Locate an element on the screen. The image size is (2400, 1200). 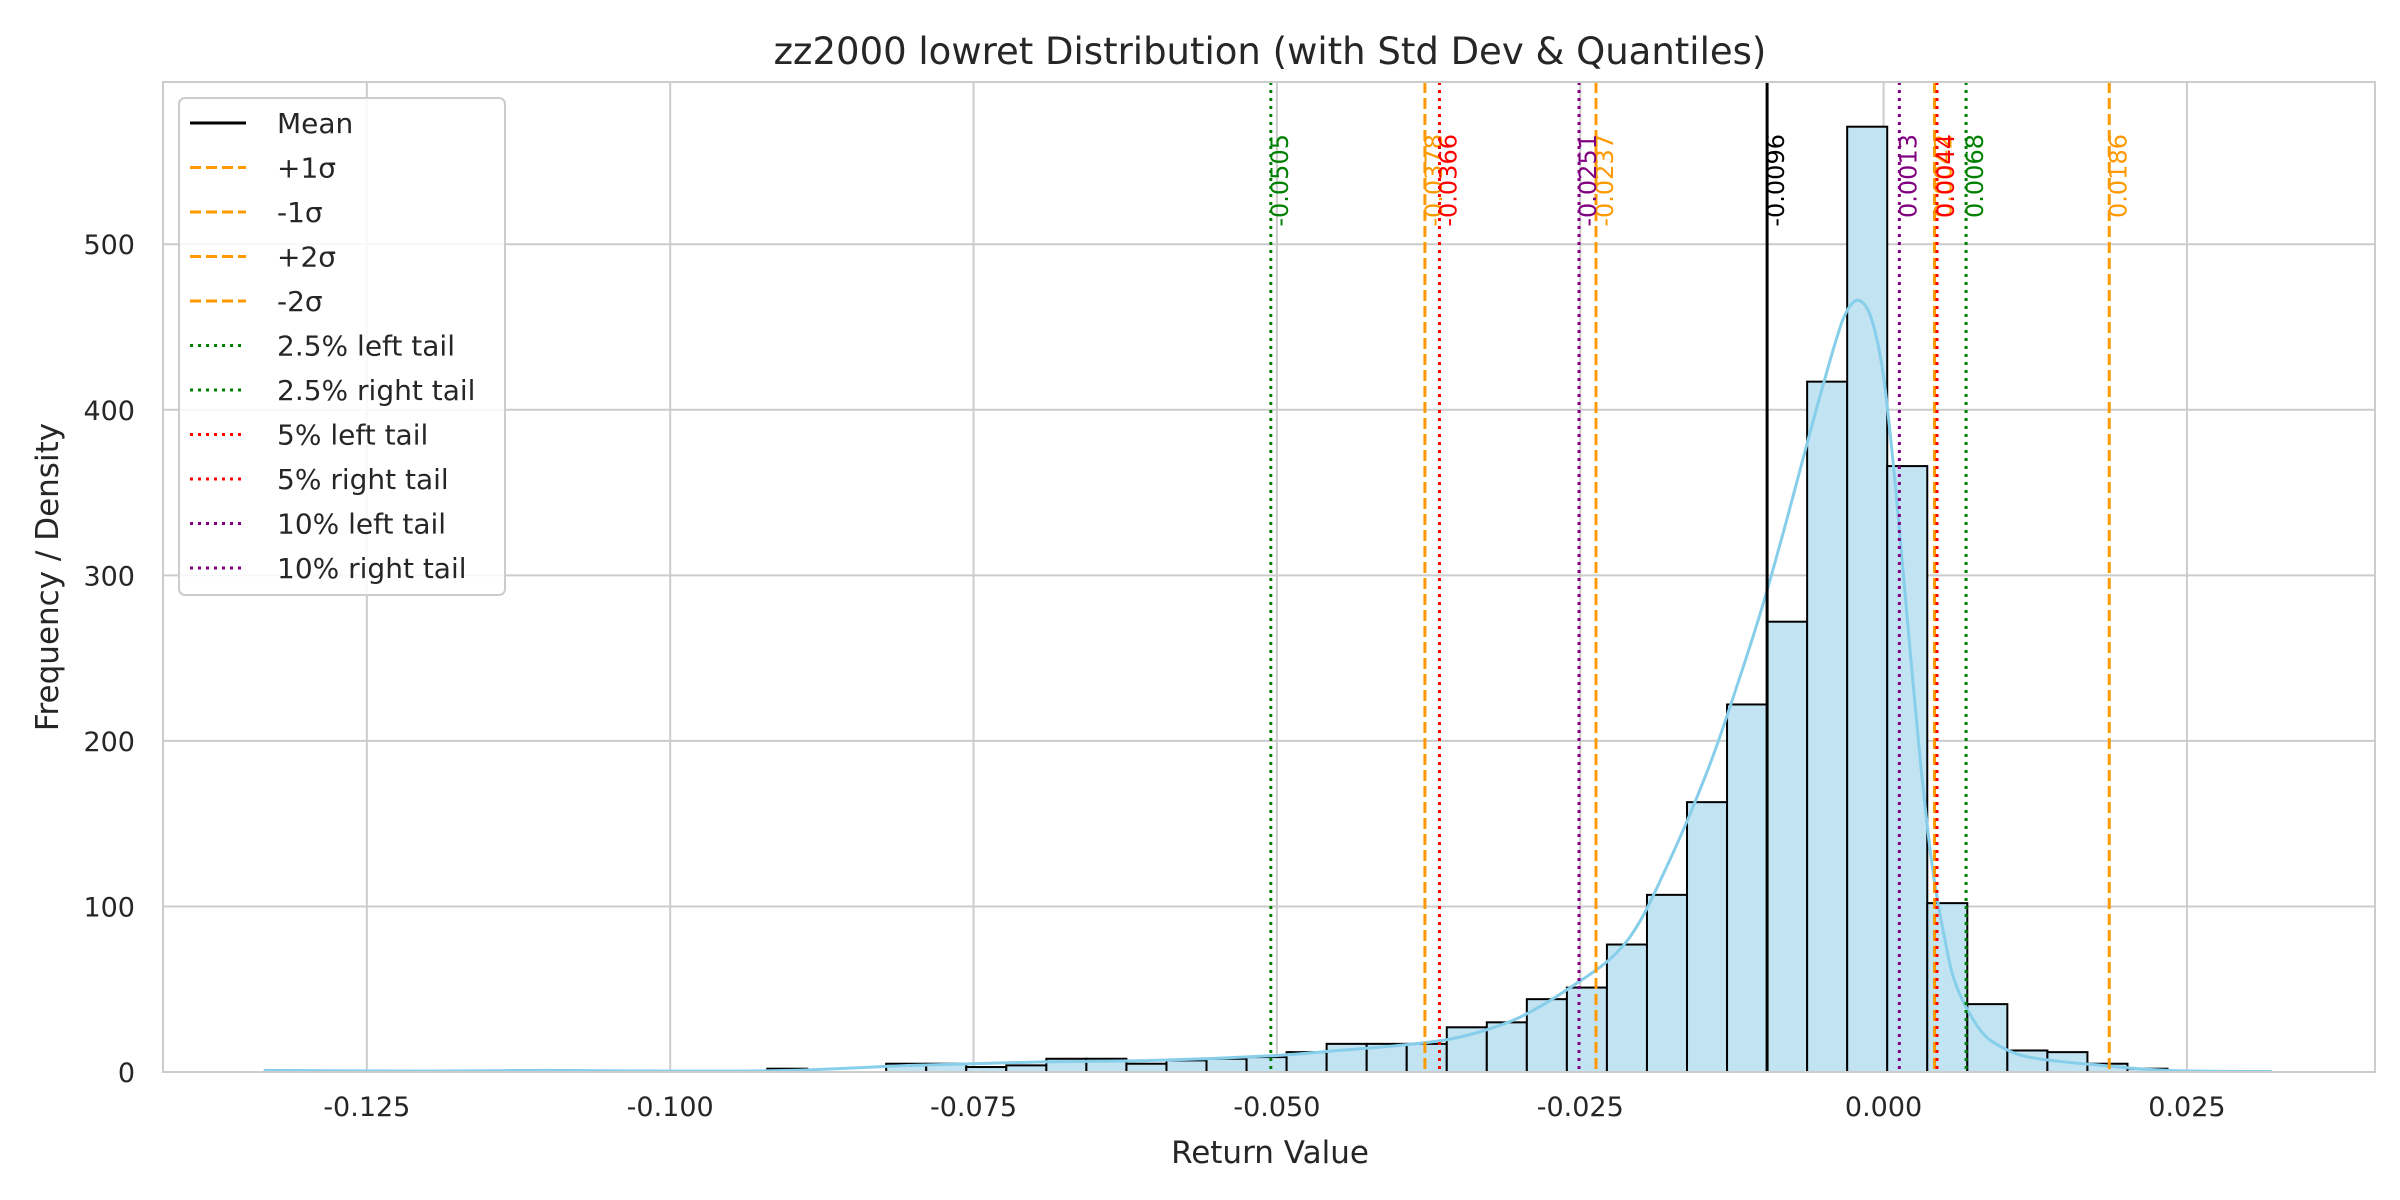
y-tick-label: 200 is located at coordinates (109, 742).